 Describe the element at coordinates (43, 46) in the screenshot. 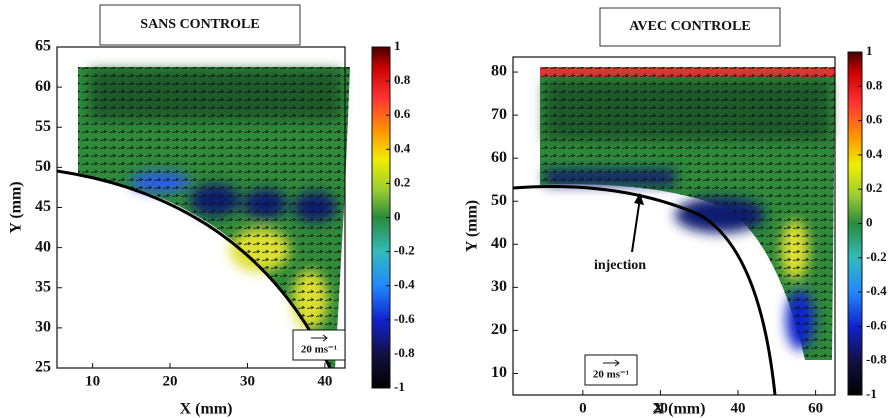

I see `y-tick-label: 65` at that location.